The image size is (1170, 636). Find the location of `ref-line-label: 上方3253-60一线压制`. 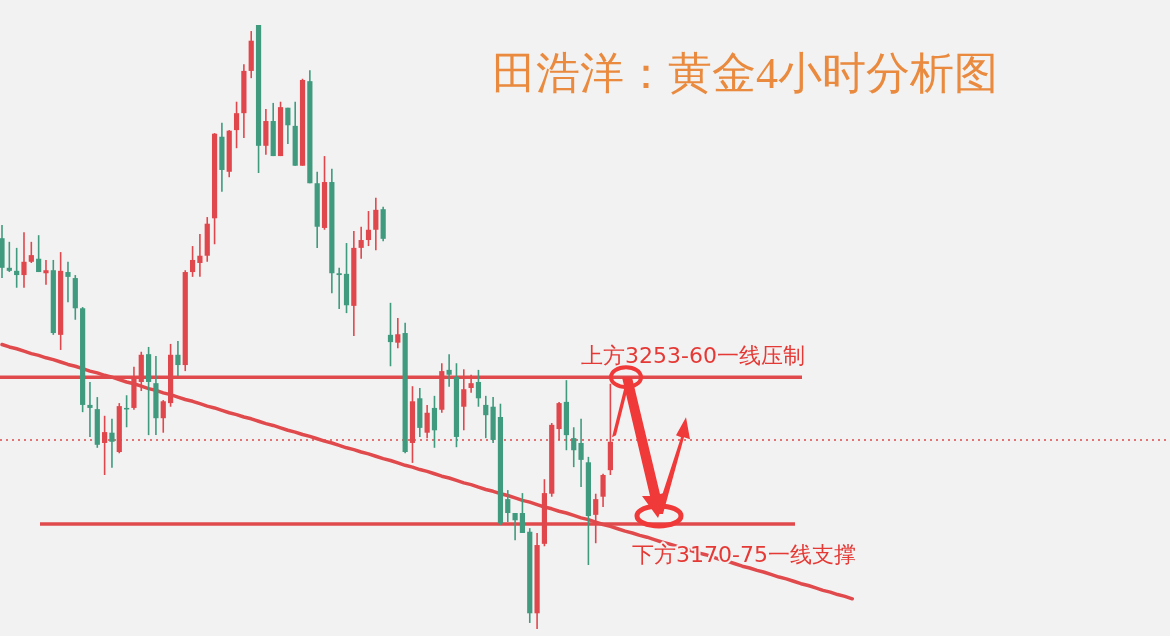

ref-line-label: 上方3253-60一线压制 is located at coordinates (693, 356).